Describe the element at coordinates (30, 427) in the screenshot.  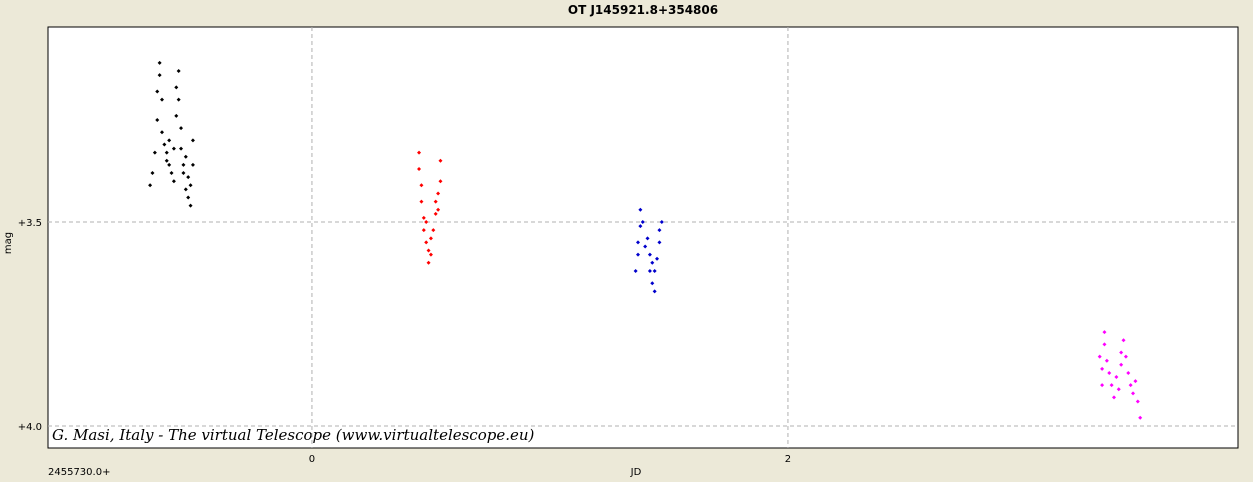
I see `y-tick-label: +4.0` at that location.